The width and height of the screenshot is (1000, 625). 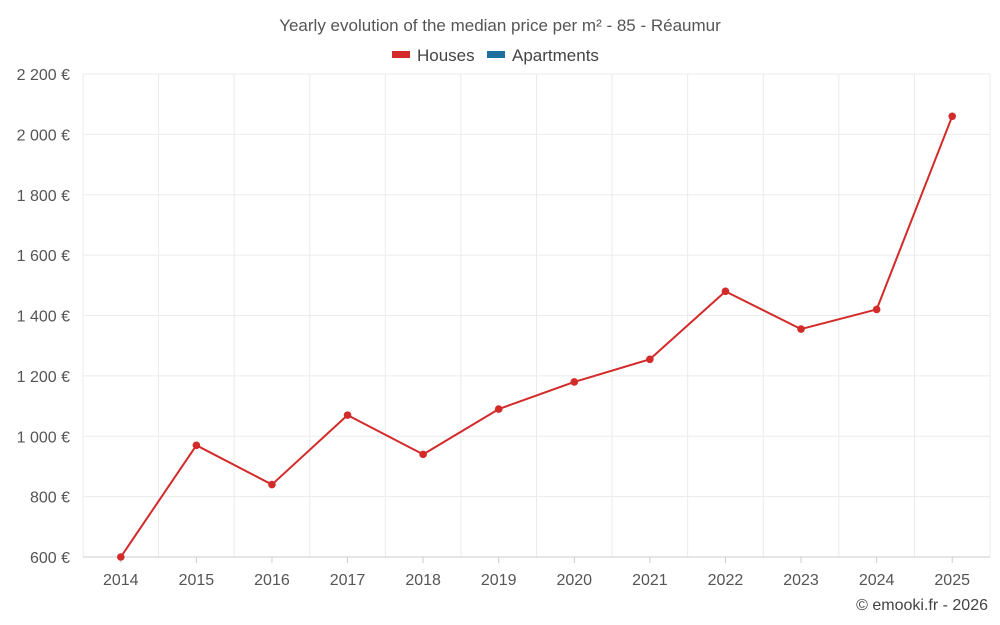 I want to click on legend-swatch-houses, so click(x=401, y=54).